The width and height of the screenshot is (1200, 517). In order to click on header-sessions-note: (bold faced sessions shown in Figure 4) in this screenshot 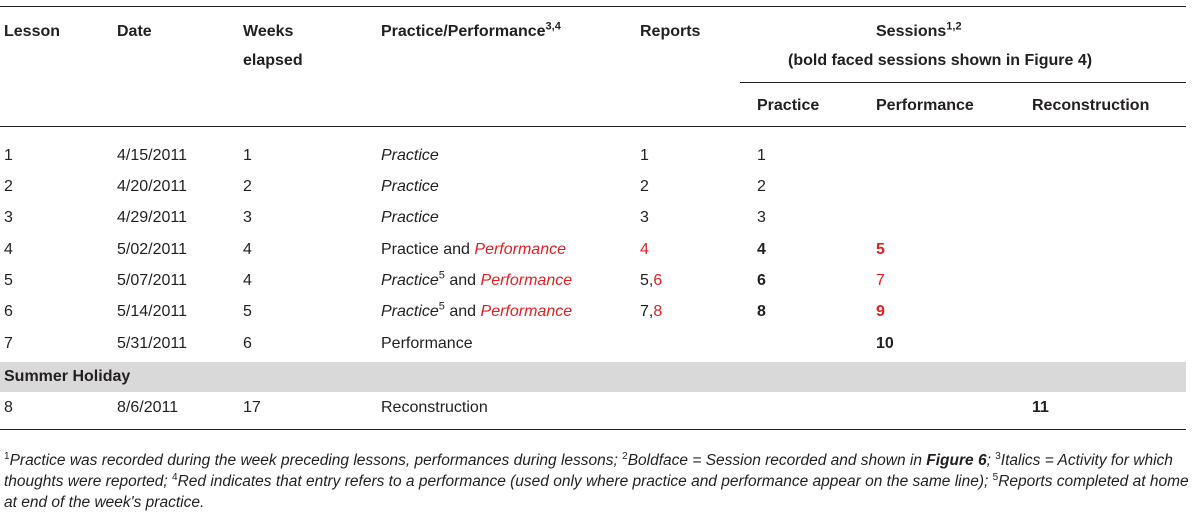, I will do `click(940, 60)`.